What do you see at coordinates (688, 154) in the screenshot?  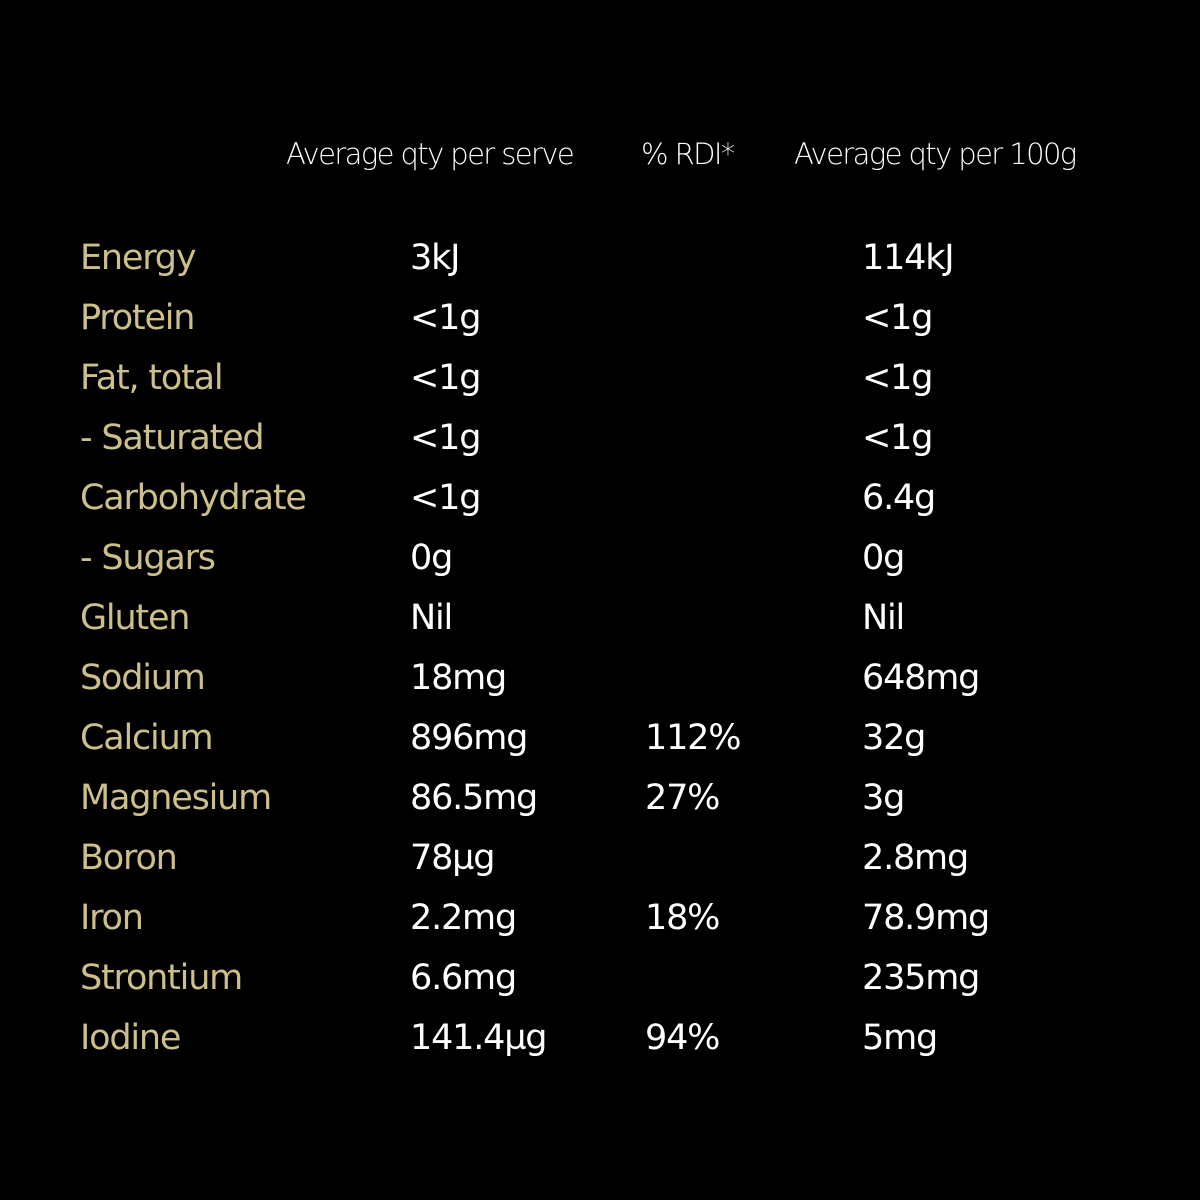 I see `header-rdi: % RDI*` at bounding box center [688, 154].